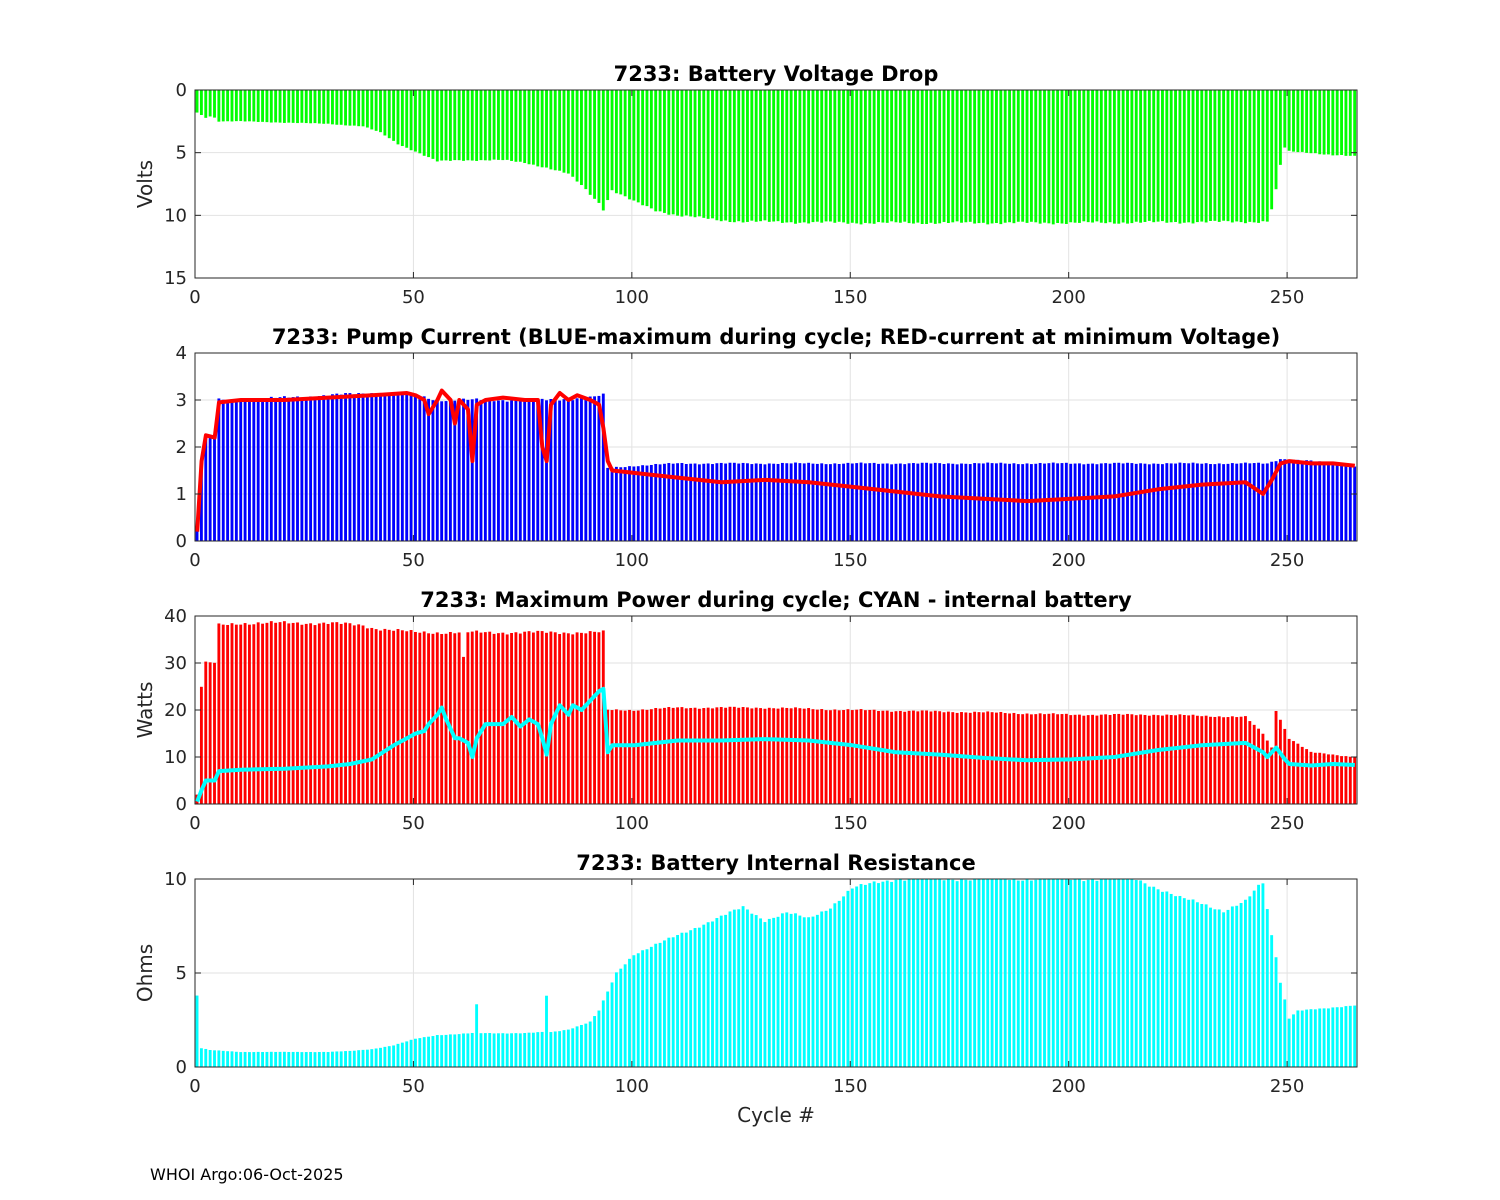  I want to click on y-axis-label: Ohms, so click(145, 973).